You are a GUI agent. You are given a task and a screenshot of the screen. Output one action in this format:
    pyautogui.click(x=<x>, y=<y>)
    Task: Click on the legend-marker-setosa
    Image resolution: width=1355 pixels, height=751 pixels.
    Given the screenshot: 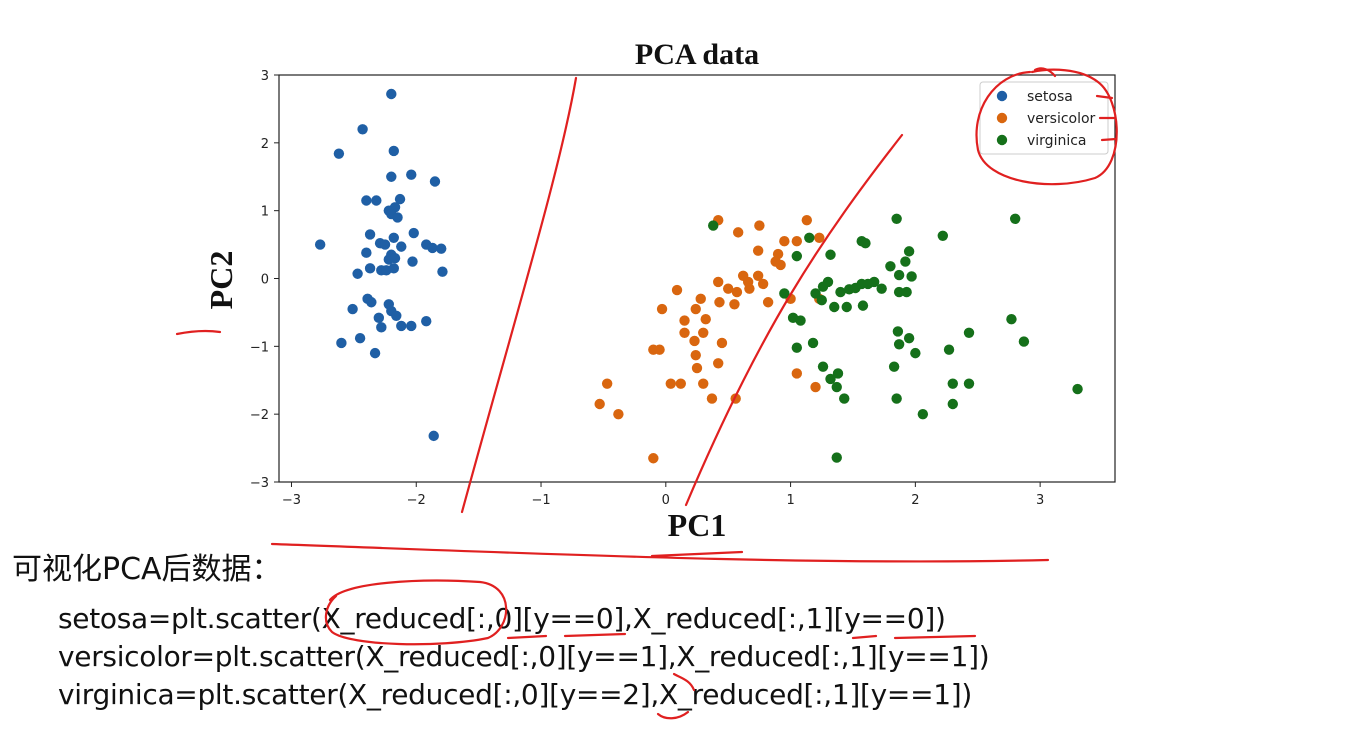 What is the action you would take?
    pyautogui.click(x=1002, y=96)
    